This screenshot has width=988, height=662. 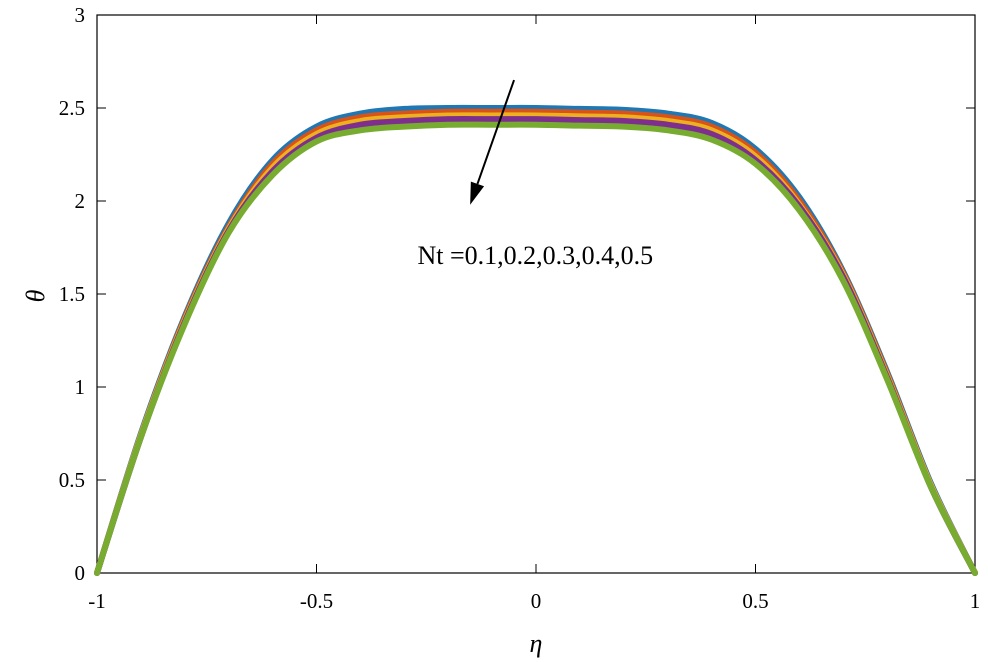 What do you see at coordinates (316, 601) in the screenshot?
I see `x-tick-label: -0.5` at bounding box center [316, 601].